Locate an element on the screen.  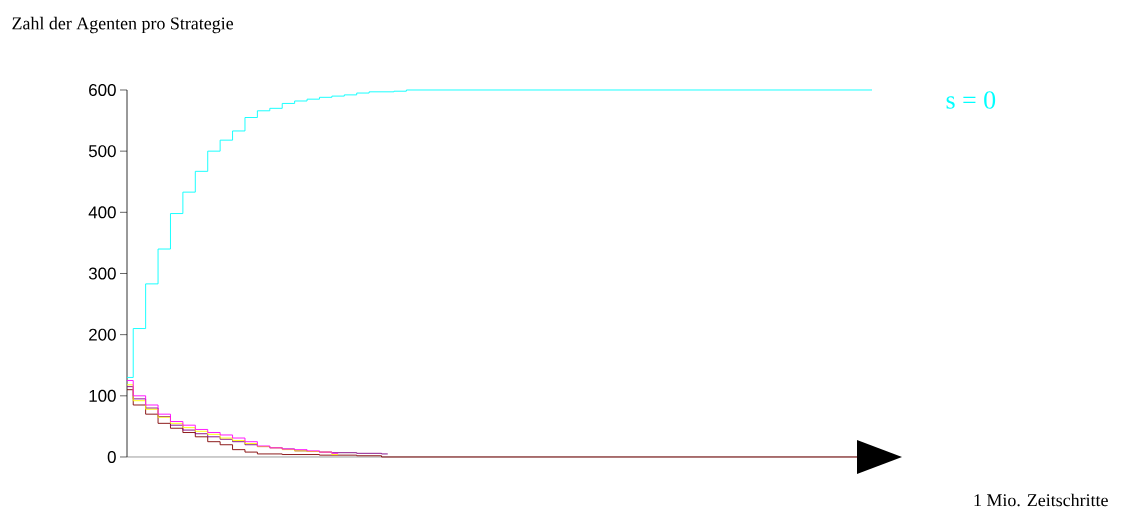
y-tick-label: 600 is located at coordinates (102, 89).